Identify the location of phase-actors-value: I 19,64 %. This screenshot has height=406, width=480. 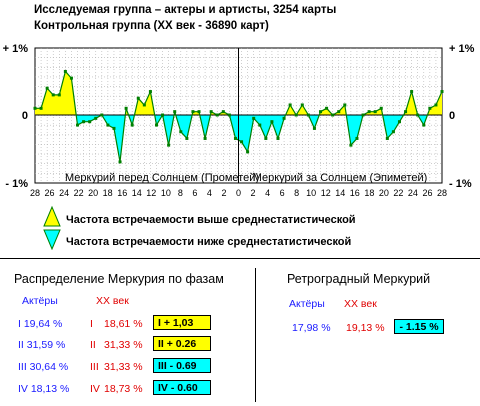
(40, 324).